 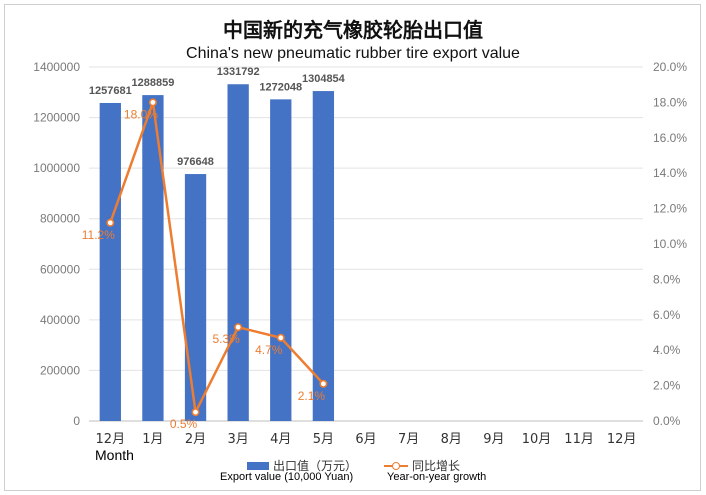 What do you see at coordinates (60, 269) in the screenshot?
I see `y-left-tick-label: 600000` at bounding box center [60, 269].